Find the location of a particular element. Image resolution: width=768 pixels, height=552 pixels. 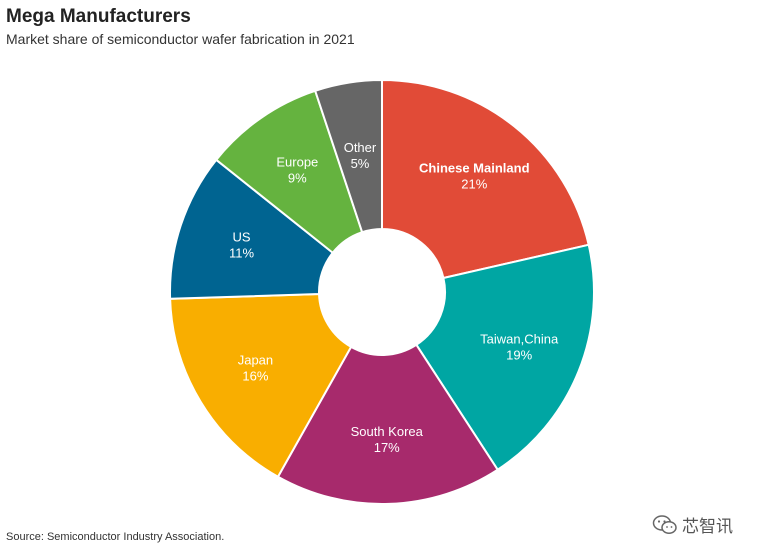

watermark: 芯智讯 is located at coordinates (692, 524).